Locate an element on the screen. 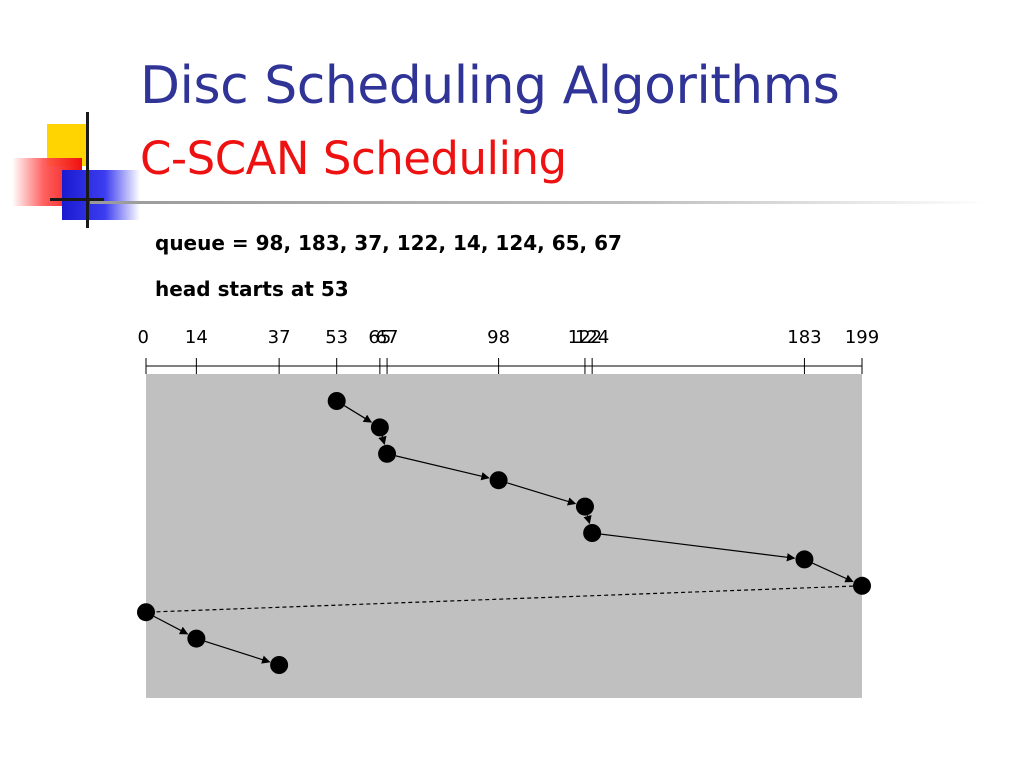 The height and width of the screenshot is (768, 1024). tick-label: 37 is located at coordinates (279, 337).